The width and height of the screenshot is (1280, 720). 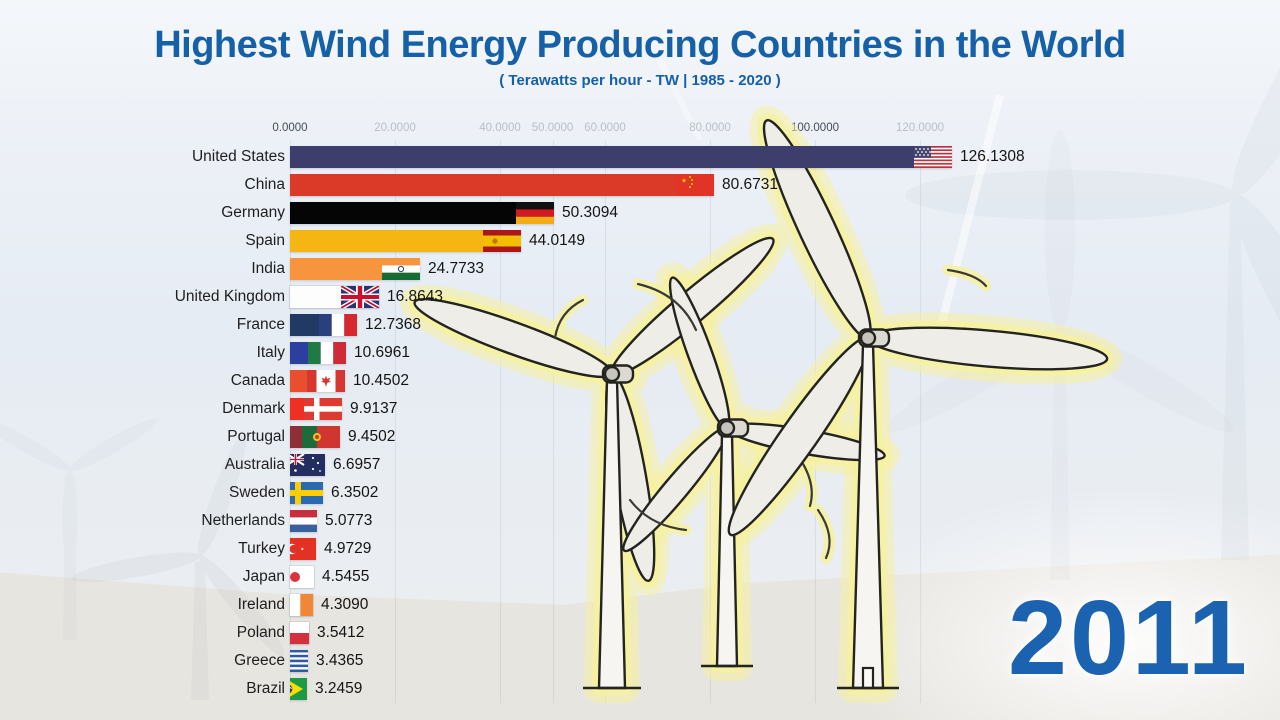 I want to click on dk-flag-icon, so click(x=323, y=409).